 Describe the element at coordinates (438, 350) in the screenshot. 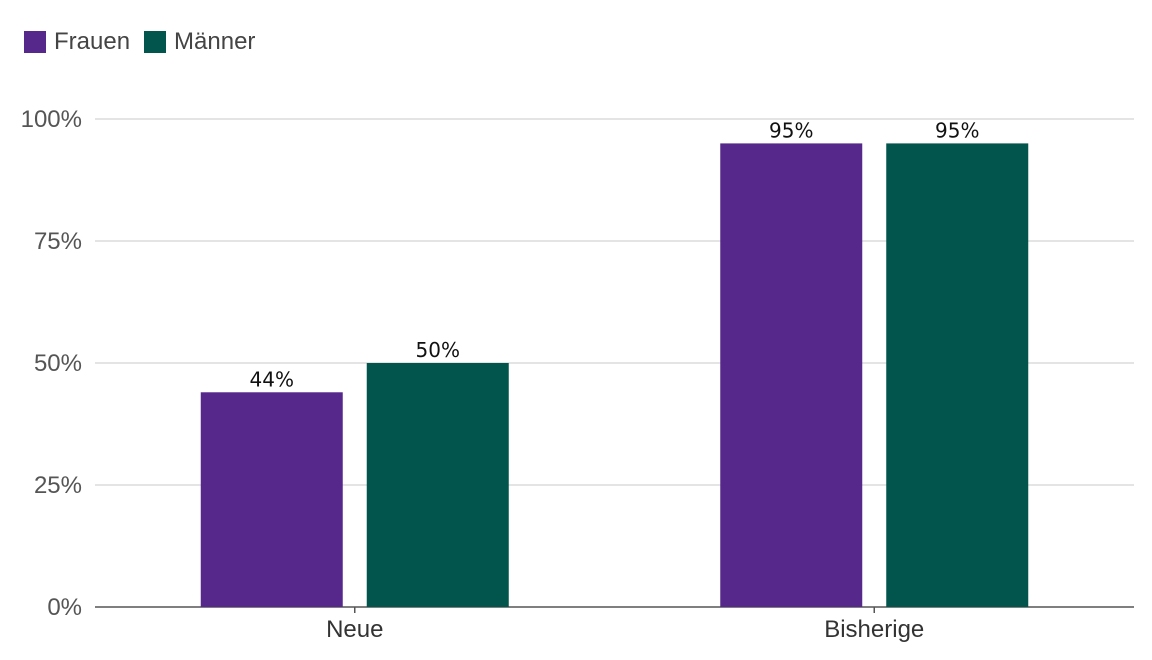

I see `data-label: 50%` at that location.